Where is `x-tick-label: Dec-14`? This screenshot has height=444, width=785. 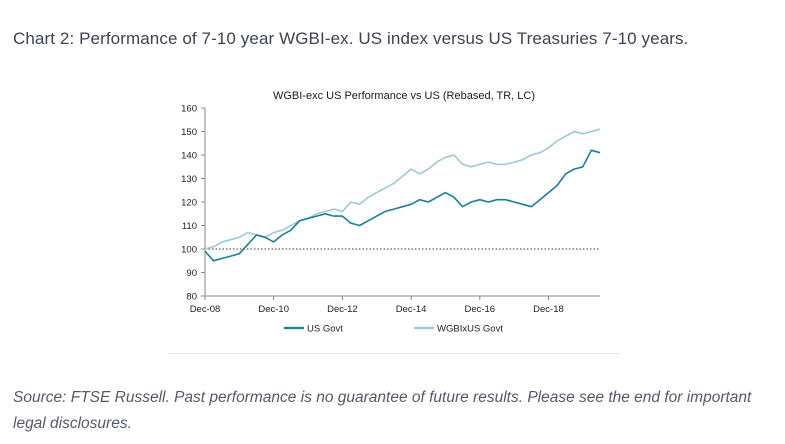
x-tick-label: Dec-14 is located at coordinates (411, 309).